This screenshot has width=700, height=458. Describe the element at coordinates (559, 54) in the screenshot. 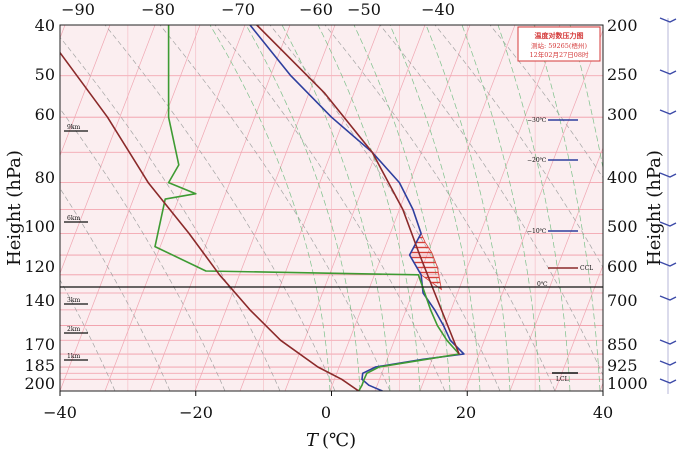

I see `legend-time: 12年02月27日08时` at that location.